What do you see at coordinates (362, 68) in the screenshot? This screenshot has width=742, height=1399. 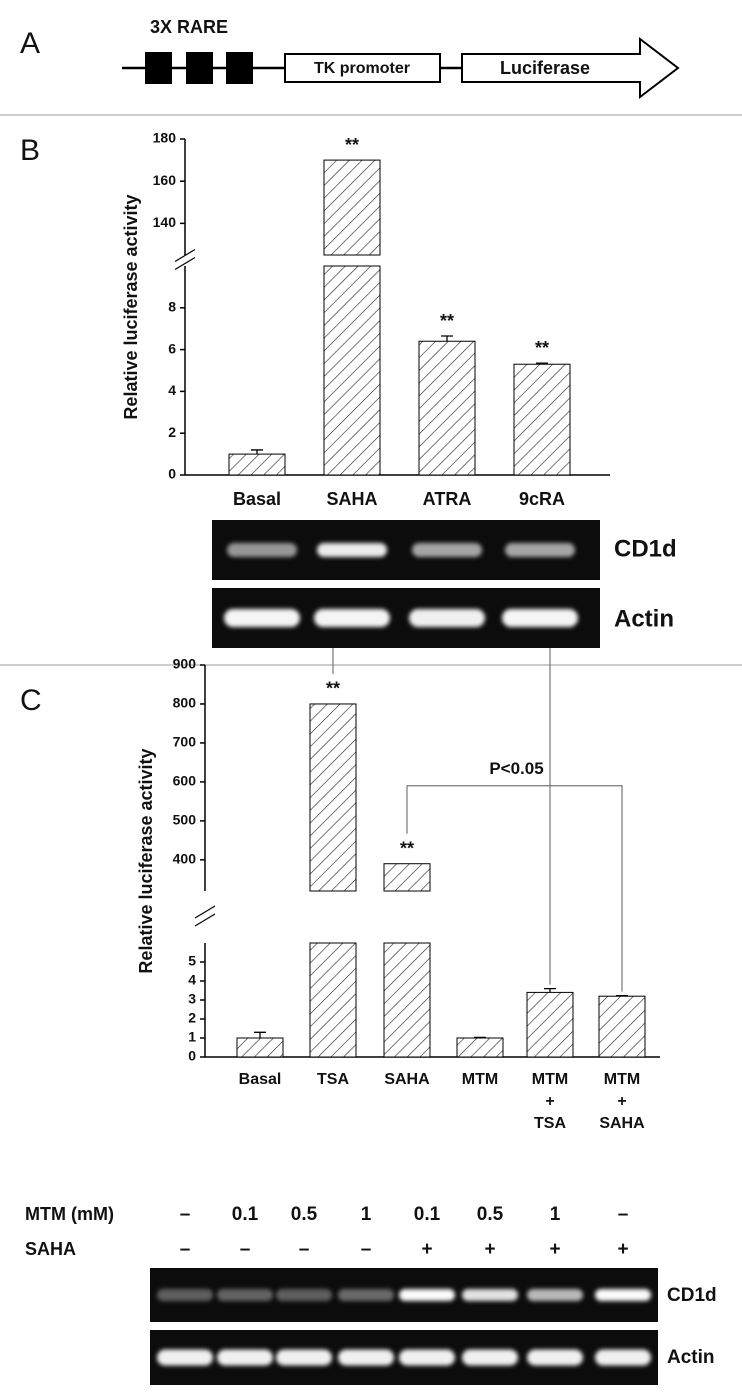 I see `promoter-label: TK promoter` at bounding box center [362, 68].